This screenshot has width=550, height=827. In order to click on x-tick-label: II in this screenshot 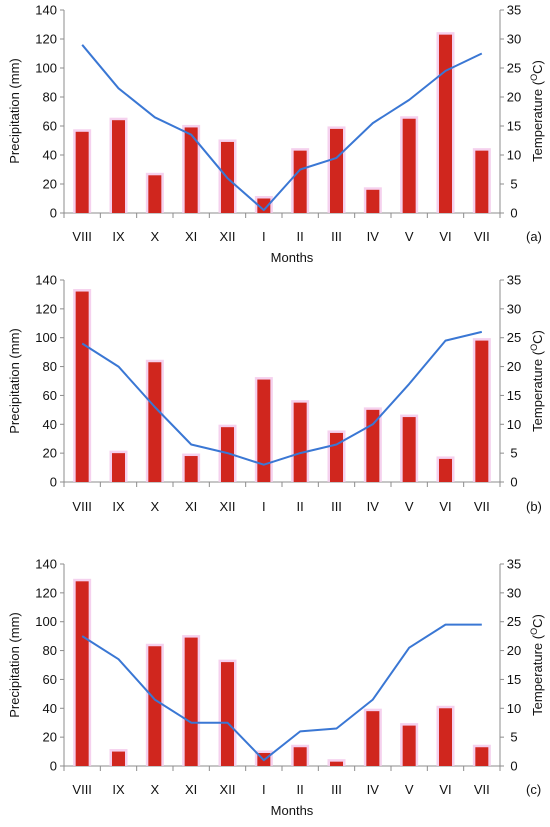, I will do `click(300, 789)`.